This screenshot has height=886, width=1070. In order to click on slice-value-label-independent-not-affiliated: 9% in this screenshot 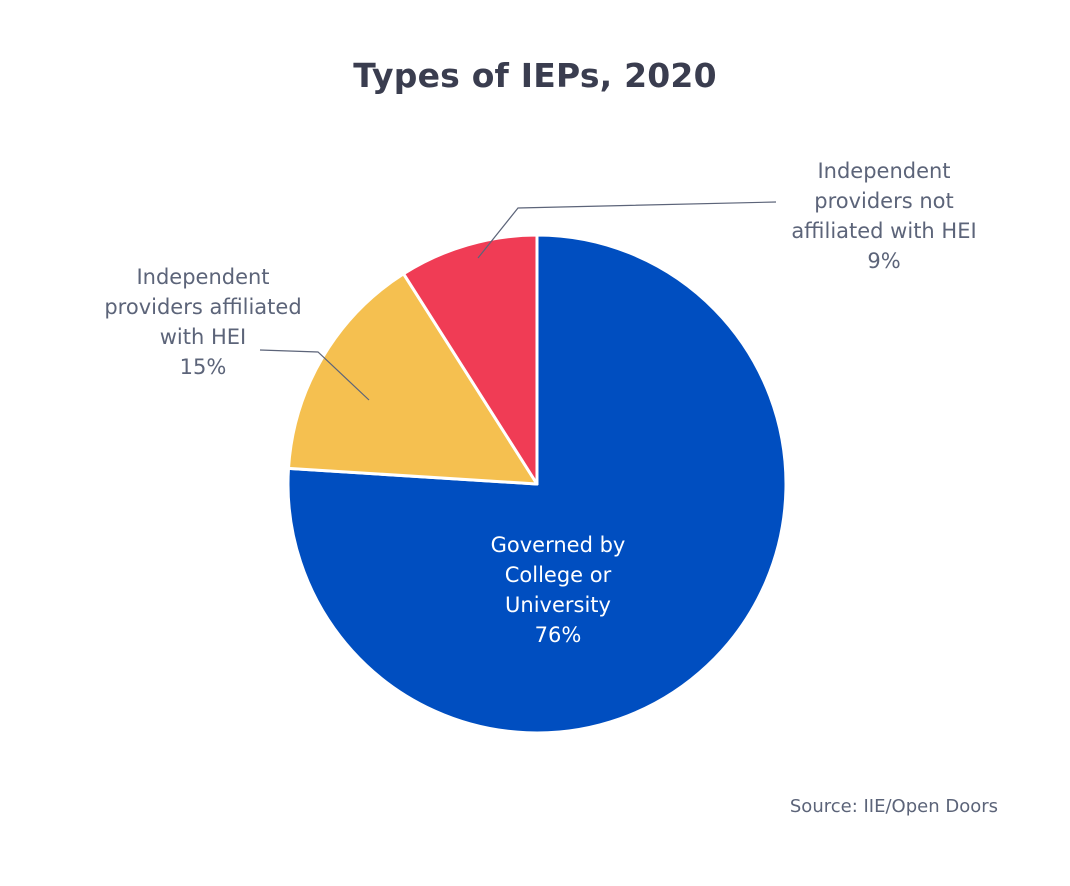, I will do `click(883, 261)`.